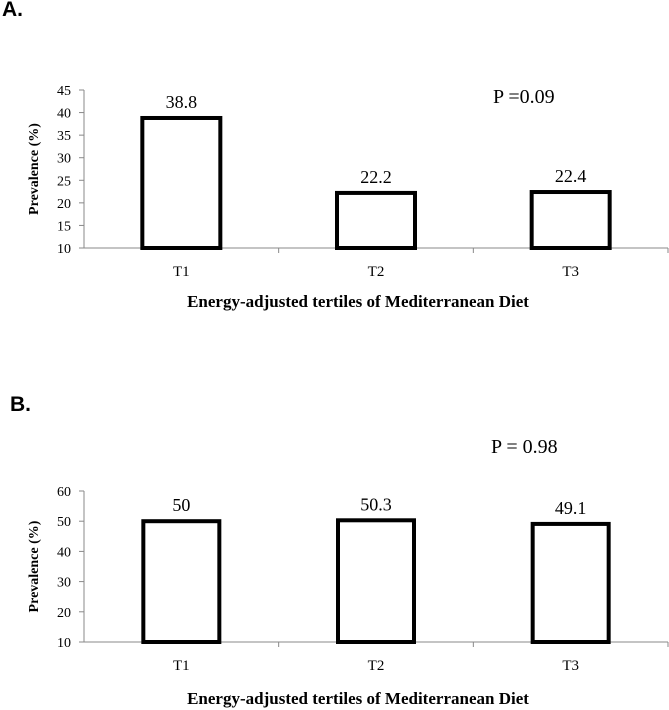 The width and height of the screenshot is (669, 710). I want to click on panel-a-y-tick-label: 30, so click(64, 159).